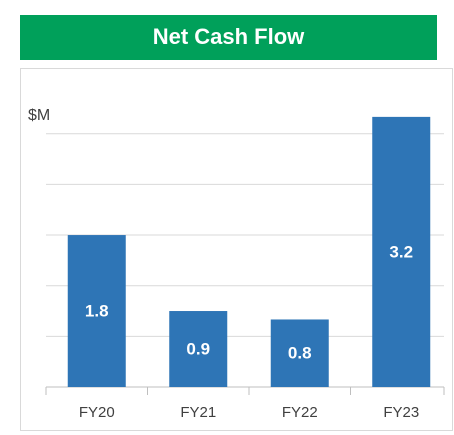 This screenshot has height=435, width=454. What do you see at coordinates (401, 412) in the screenshot?
I see `x-tick-label: FY23` at bounding box center [401, 412].